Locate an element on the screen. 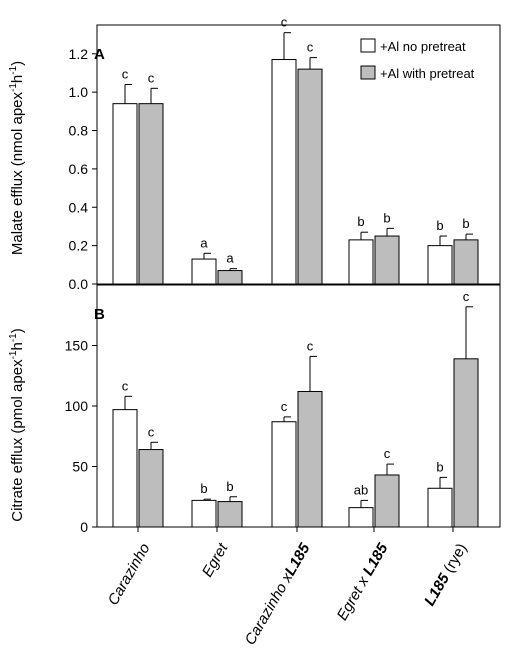  citrate-ylabel-sup1: -1 is located at coordinates (13, 354).